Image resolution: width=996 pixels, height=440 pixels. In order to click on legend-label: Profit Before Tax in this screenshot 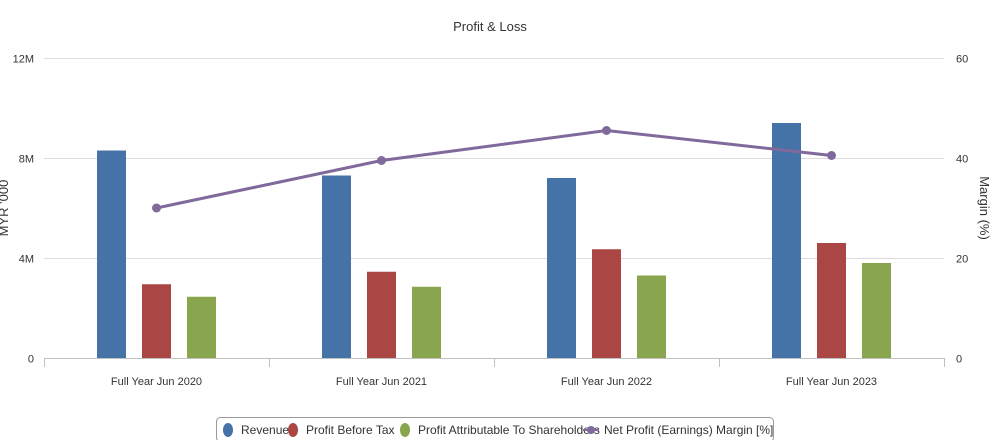, I will do `click(350, 430)`.